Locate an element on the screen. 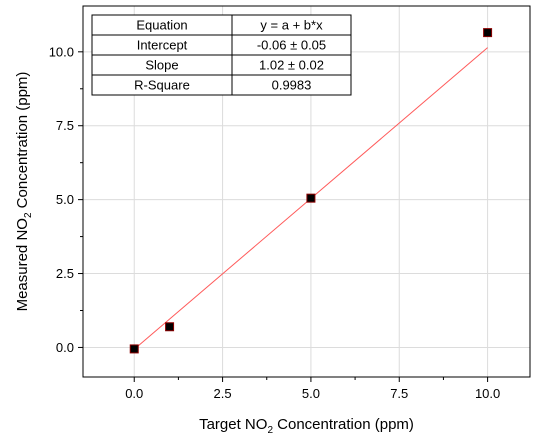 The image size is (536, 437). y-axis-title-pre: Measured NO is located at coordinates (22, 264).